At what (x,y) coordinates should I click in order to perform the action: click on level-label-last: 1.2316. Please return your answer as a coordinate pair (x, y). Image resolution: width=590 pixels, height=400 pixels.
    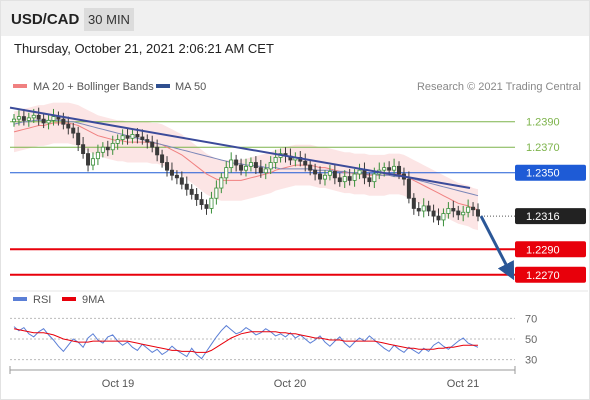
    Looking at the image, I should click on (543, 217).